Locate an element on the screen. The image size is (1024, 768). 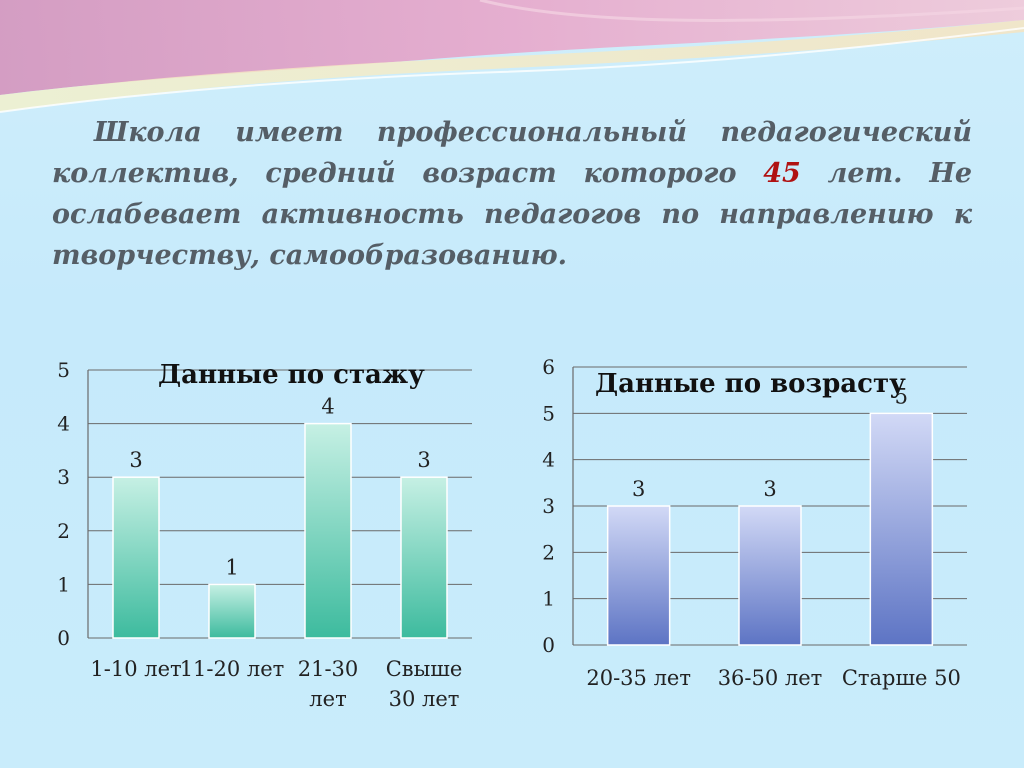
category-label: 11-20 лет is located at coordinates (232, 669).